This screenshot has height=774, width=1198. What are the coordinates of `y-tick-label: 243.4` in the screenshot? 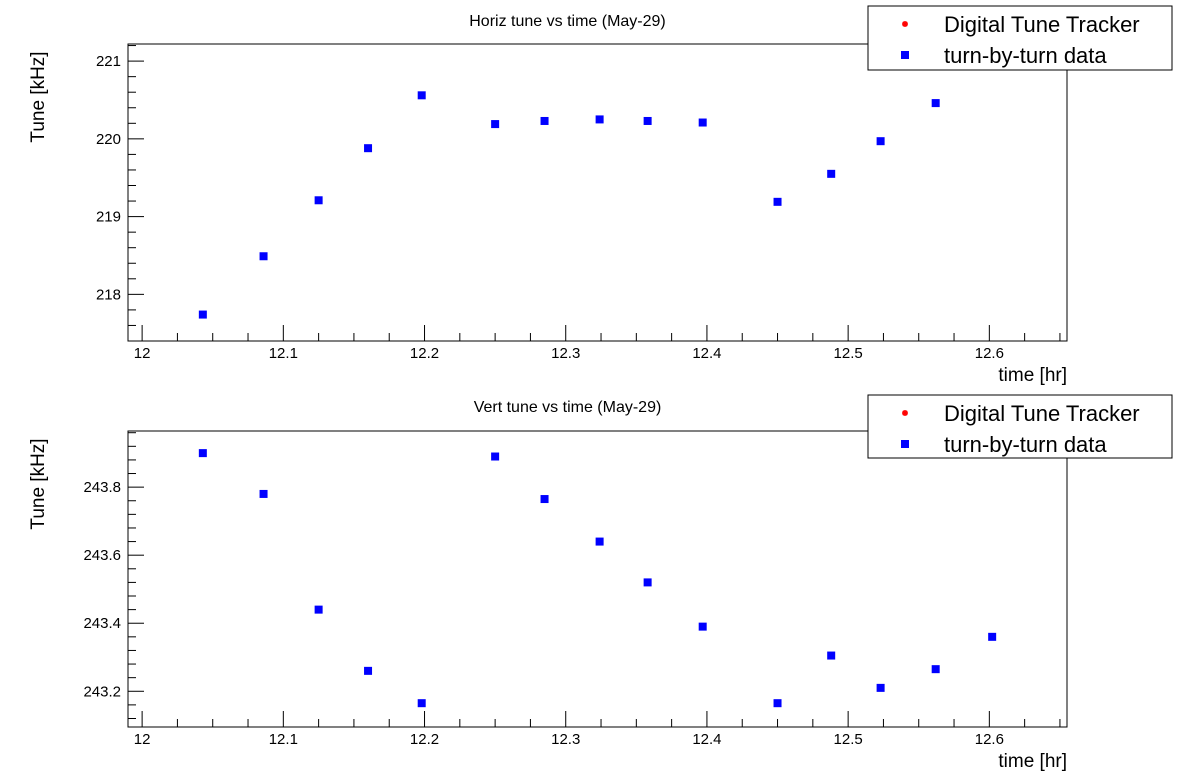 It's located at (102, 623).